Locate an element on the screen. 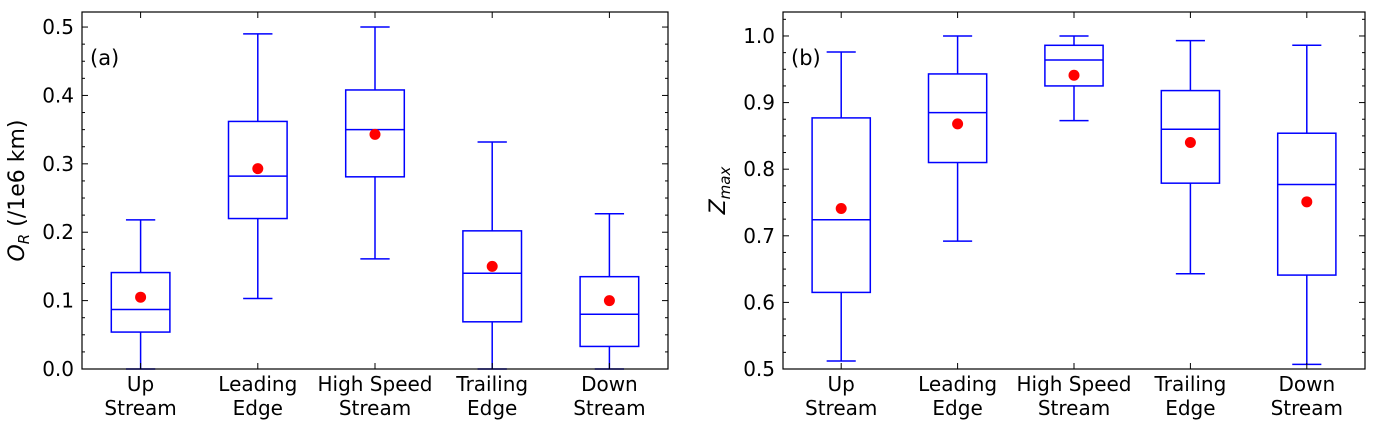  panel-label: (a) is located at coordinates (104, 58).